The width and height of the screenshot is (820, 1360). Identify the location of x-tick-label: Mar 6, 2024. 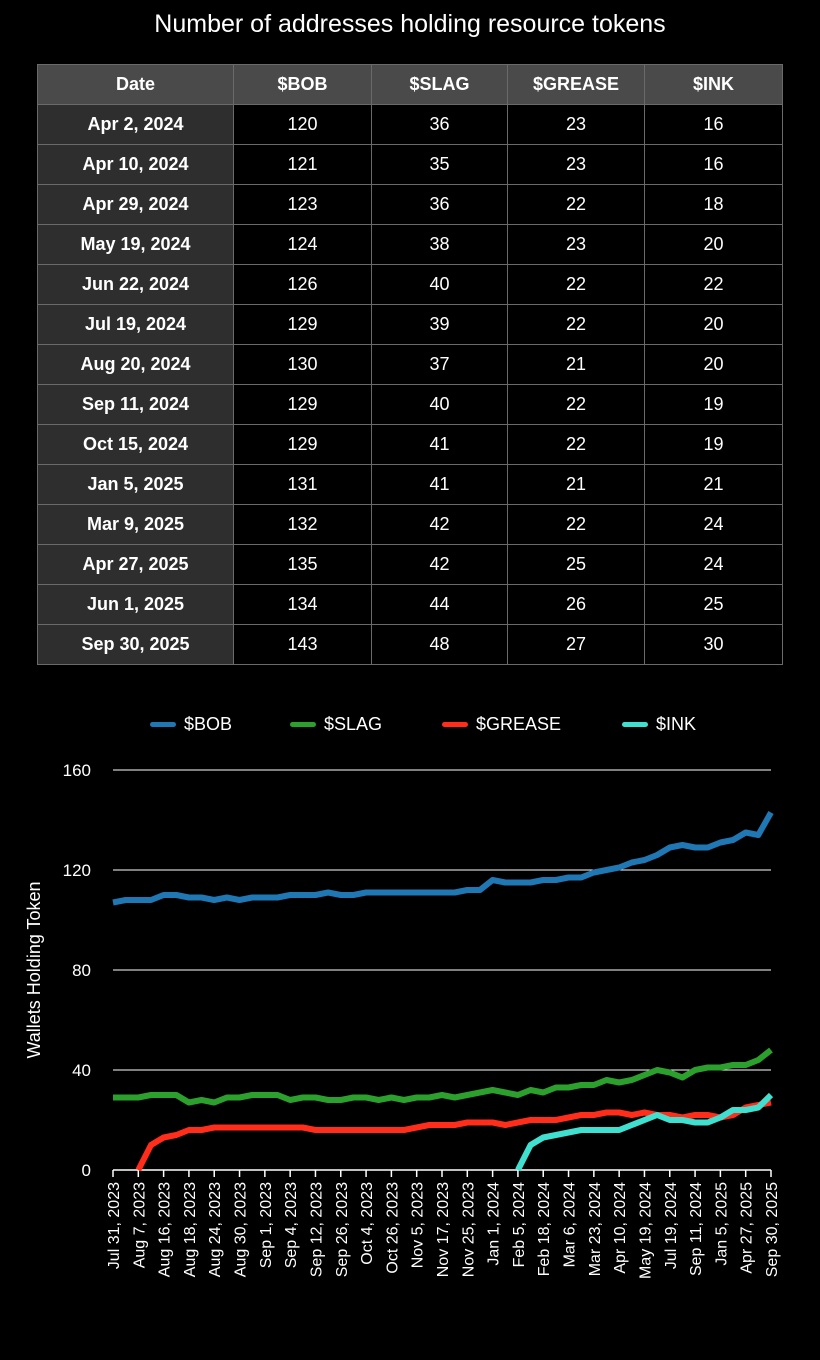
(570, 1224).